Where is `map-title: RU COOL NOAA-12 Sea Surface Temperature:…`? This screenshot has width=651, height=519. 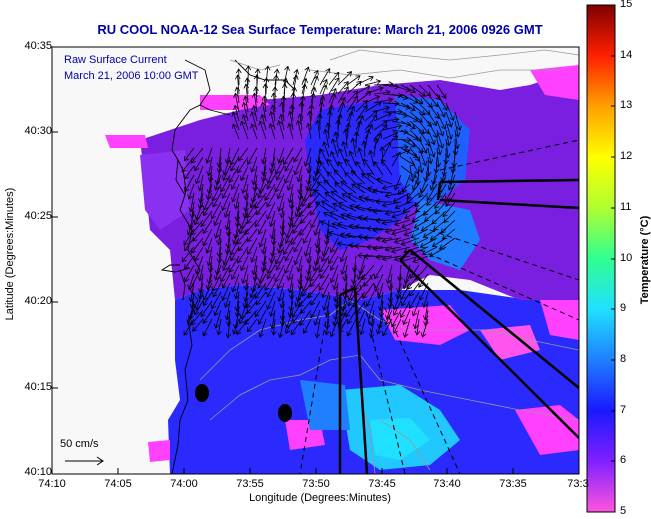 map-title: RU COOL NOAA-12 Sea Surface Temperature:… is located at coordinates (320, 29).